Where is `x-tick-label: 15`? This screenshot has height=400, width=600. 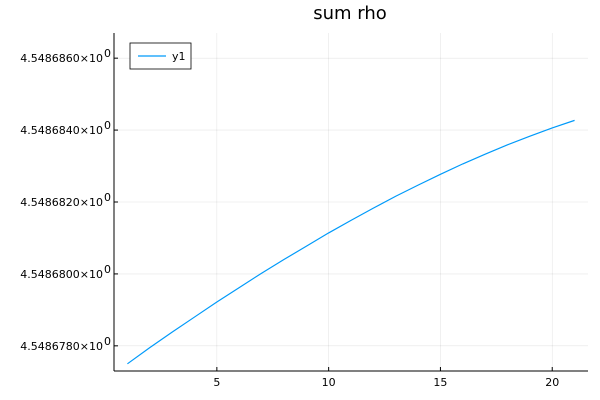 x-tick-label: 15 is located at coordinates (440, 382).